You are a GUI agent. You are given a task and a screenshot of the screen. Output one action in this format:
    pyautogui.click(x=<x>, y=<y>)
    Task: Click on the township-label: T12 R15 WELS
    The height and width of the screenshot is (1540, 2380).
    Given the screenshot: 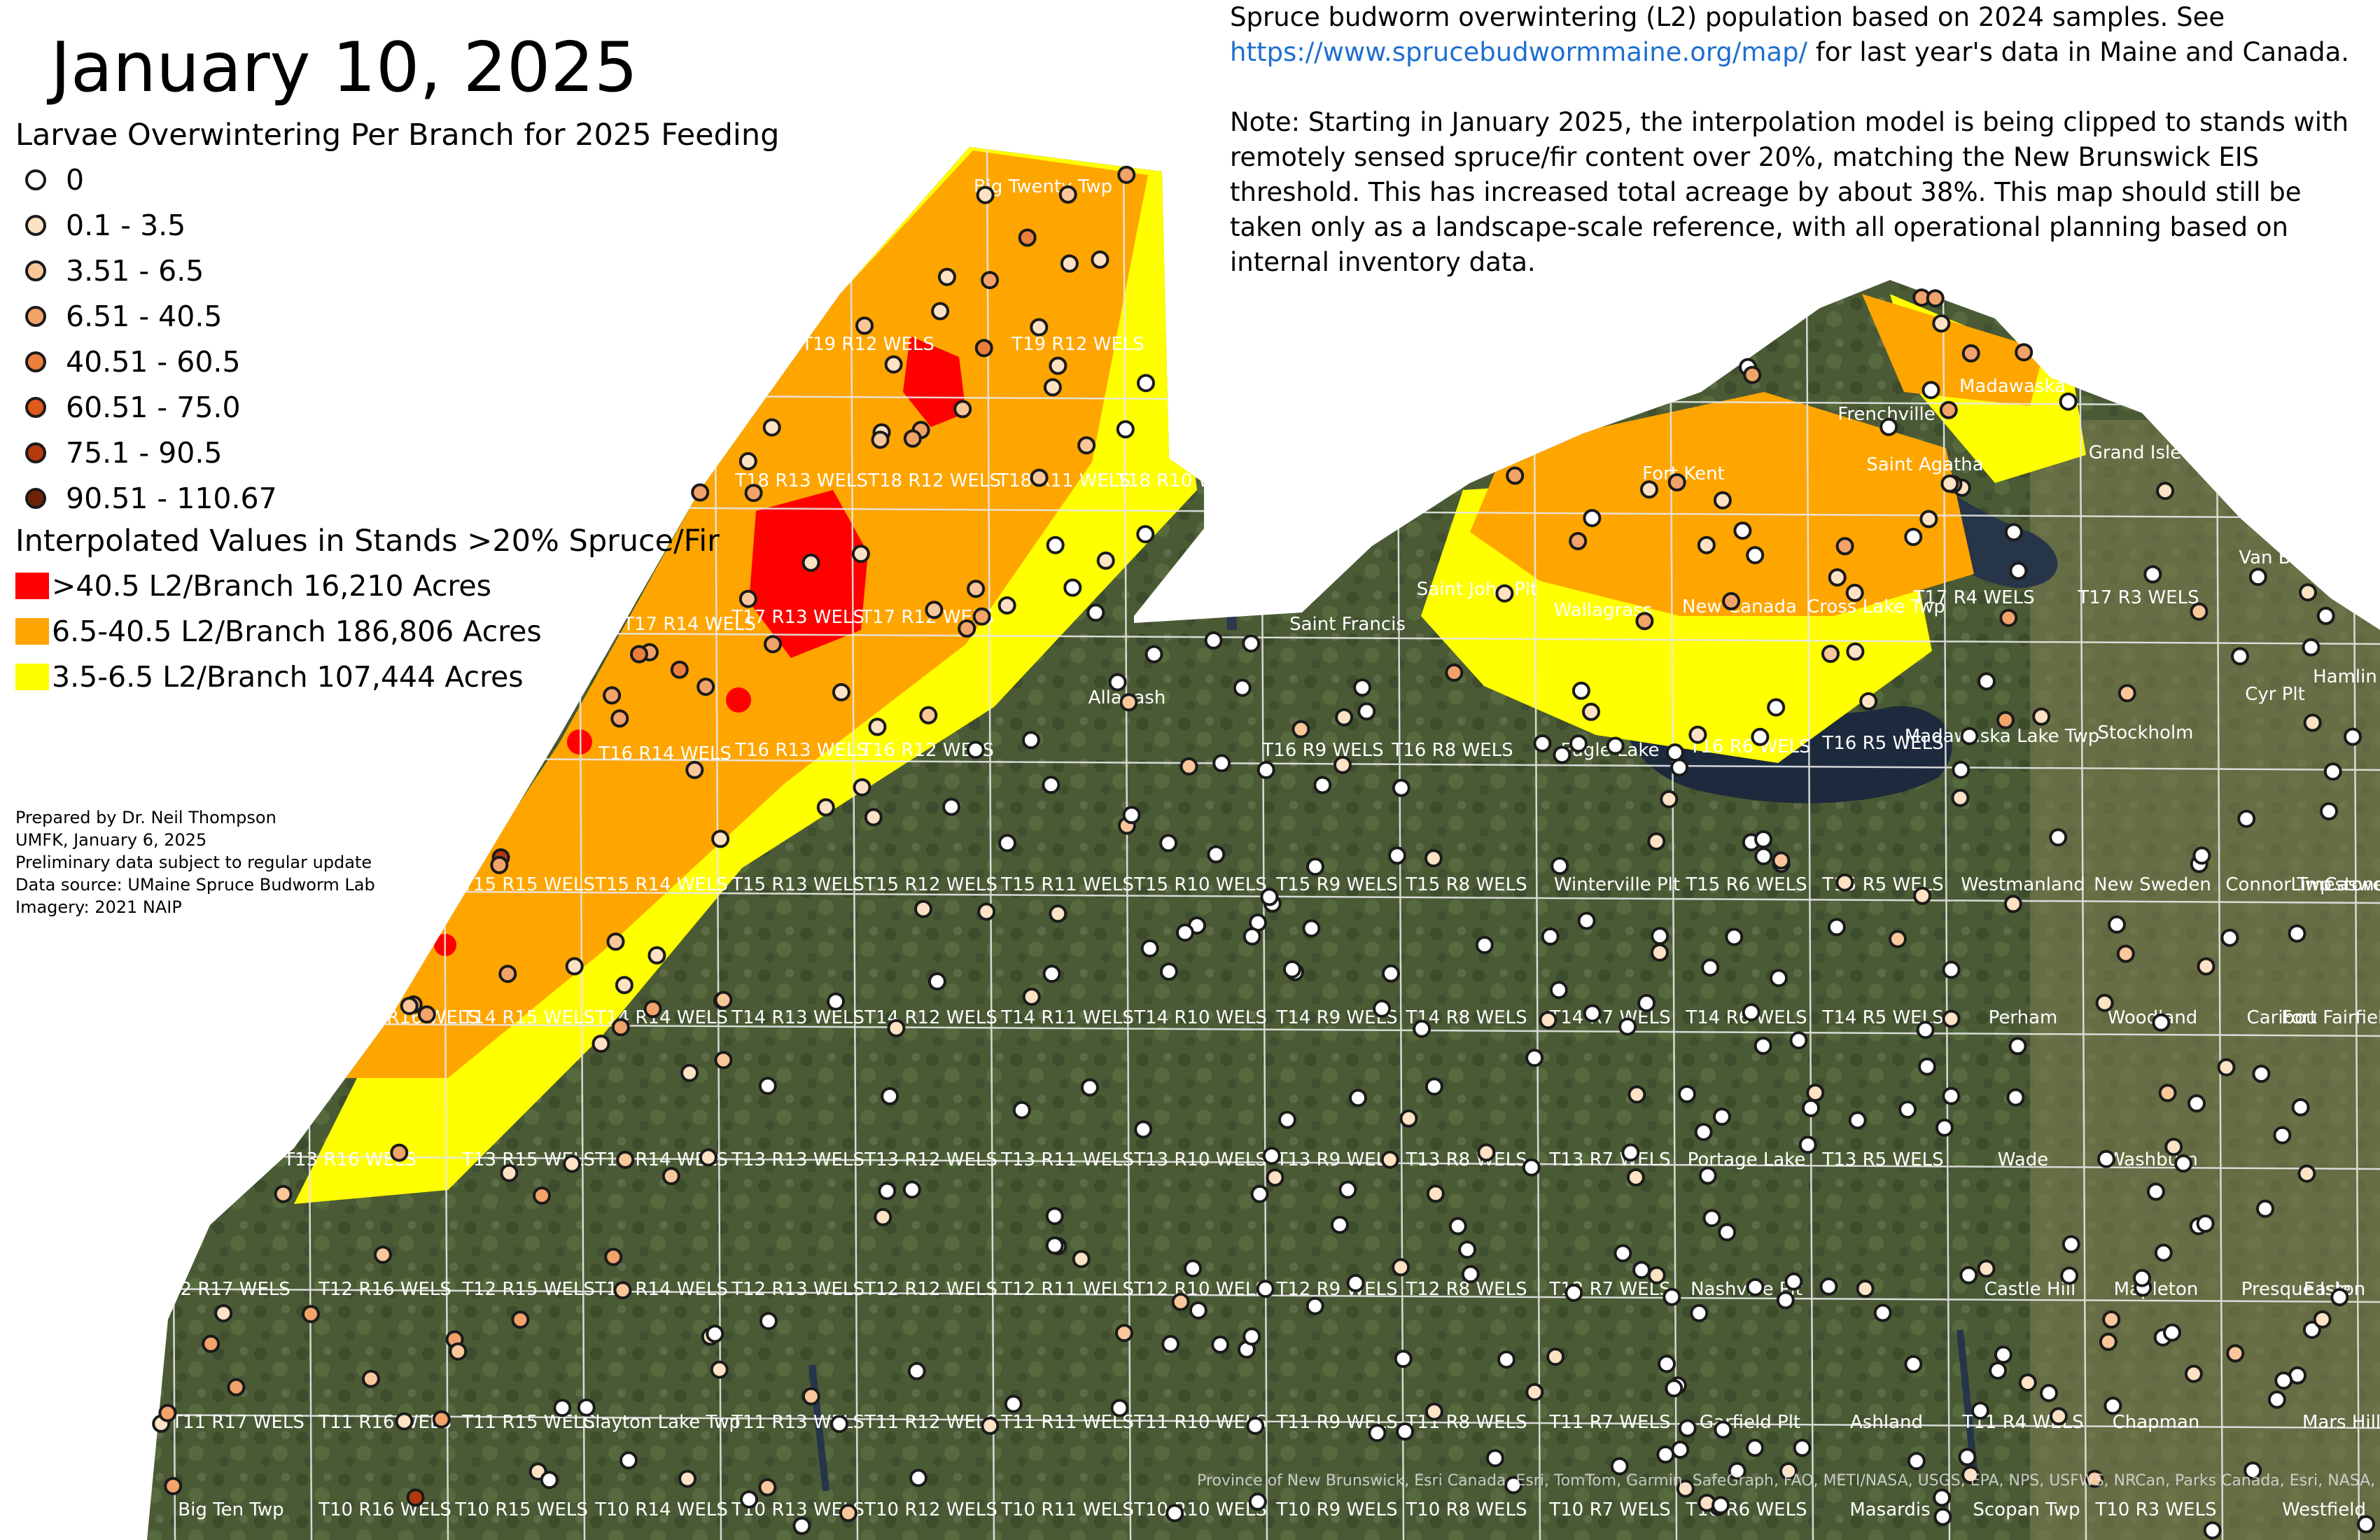 What is the action you would take?
    pyautogui.click(x=528, y=1289)
    